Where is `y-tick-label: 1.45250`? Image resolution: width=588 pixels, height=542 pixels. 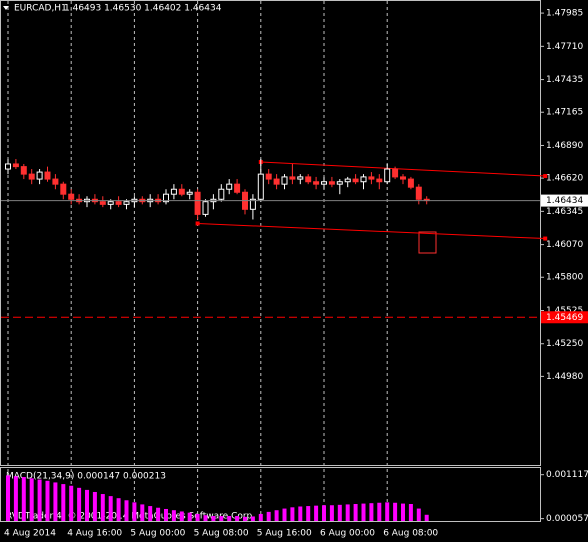
y-tick-label: 1.45250 is located at coordinates (564, 344).